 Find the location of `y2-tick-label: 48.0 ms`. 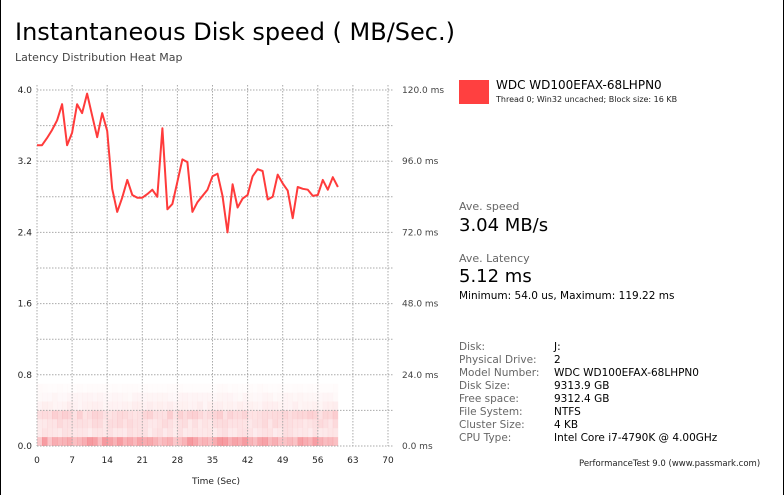

y2-tick-label: 48.0 ms is located at coordinates (420, 305).